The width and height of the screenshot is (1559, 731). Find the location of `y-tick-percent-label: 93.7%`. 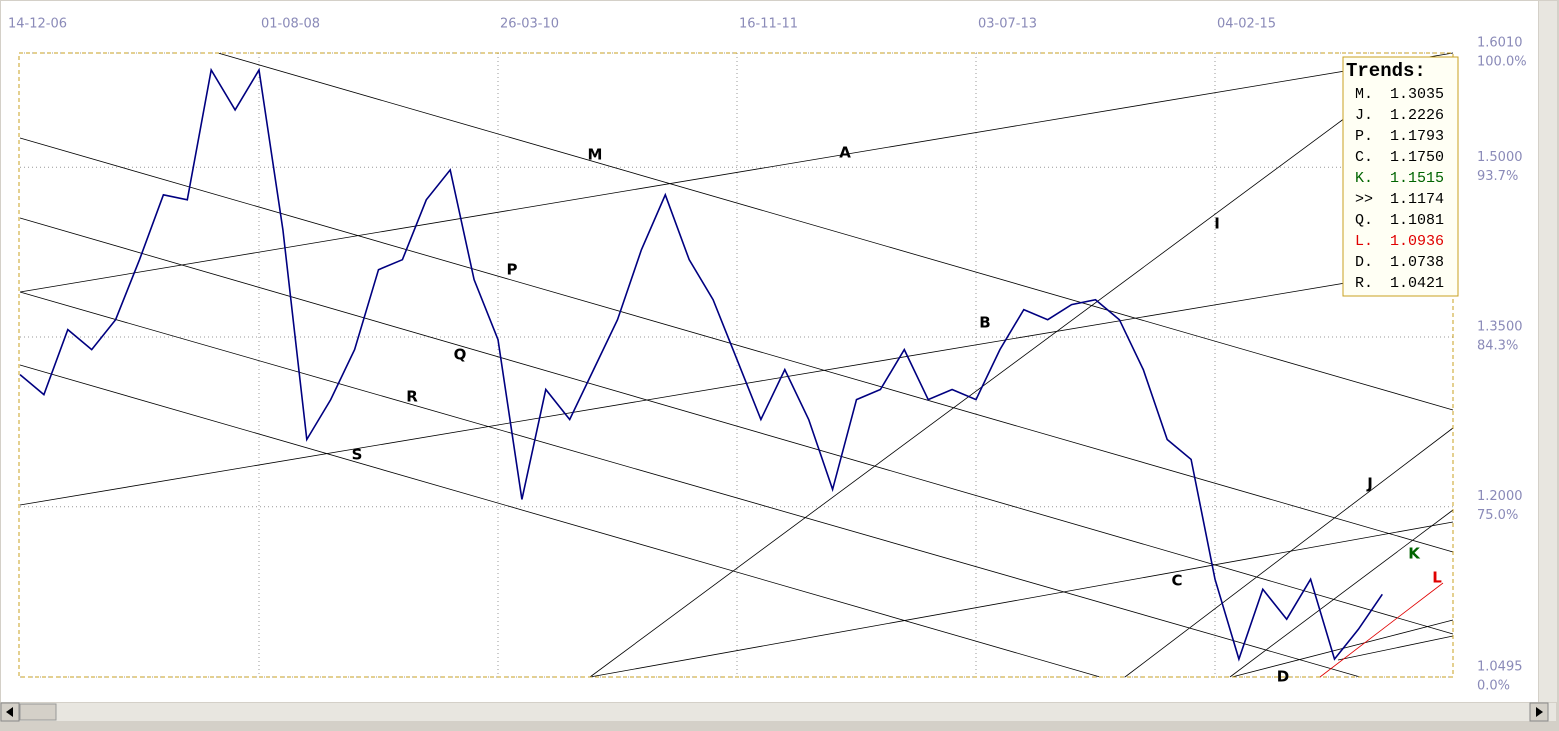

y-tick-percent-label: 93.7% is located at coordinates (1497, 176).